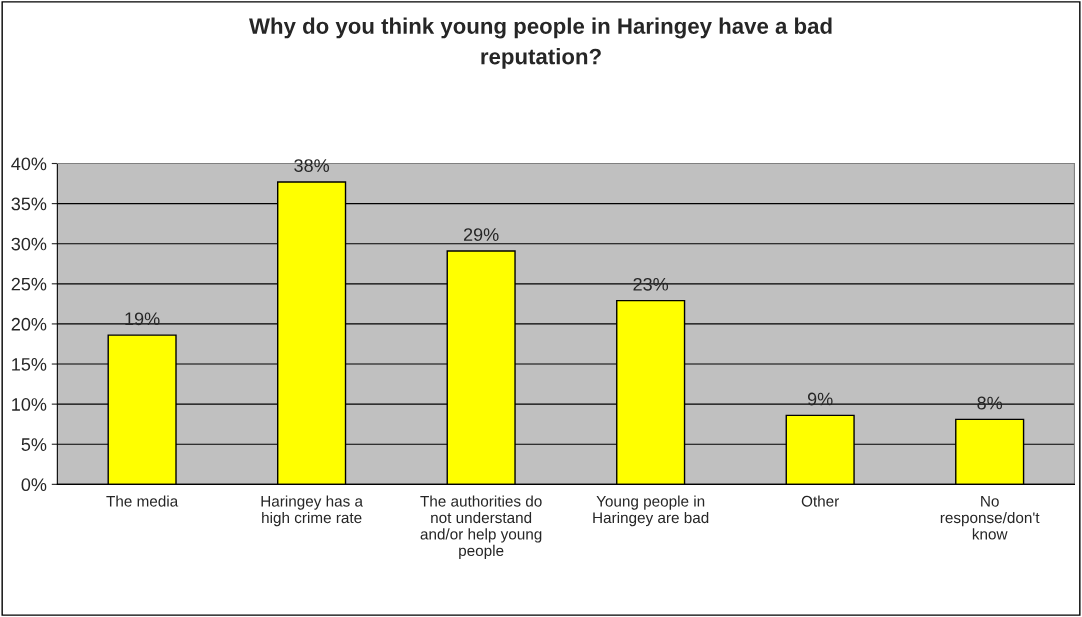  Describe the element at coordinates (29, 364) in the screenshot. I see `y-tick-label: 15%` at that location.